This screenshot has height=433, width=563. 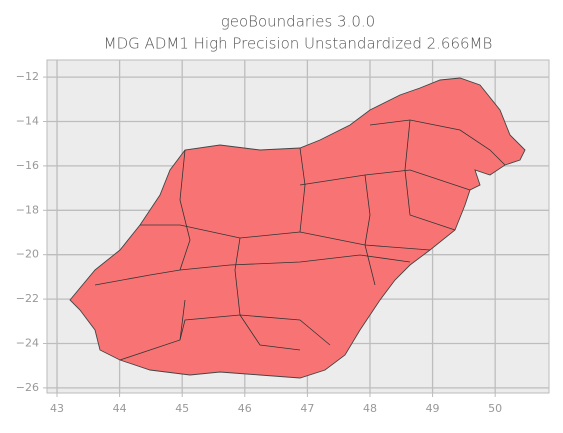 I want to click on chart-title: geoBoundaries 3.0.0, so click(x=298, y=22).